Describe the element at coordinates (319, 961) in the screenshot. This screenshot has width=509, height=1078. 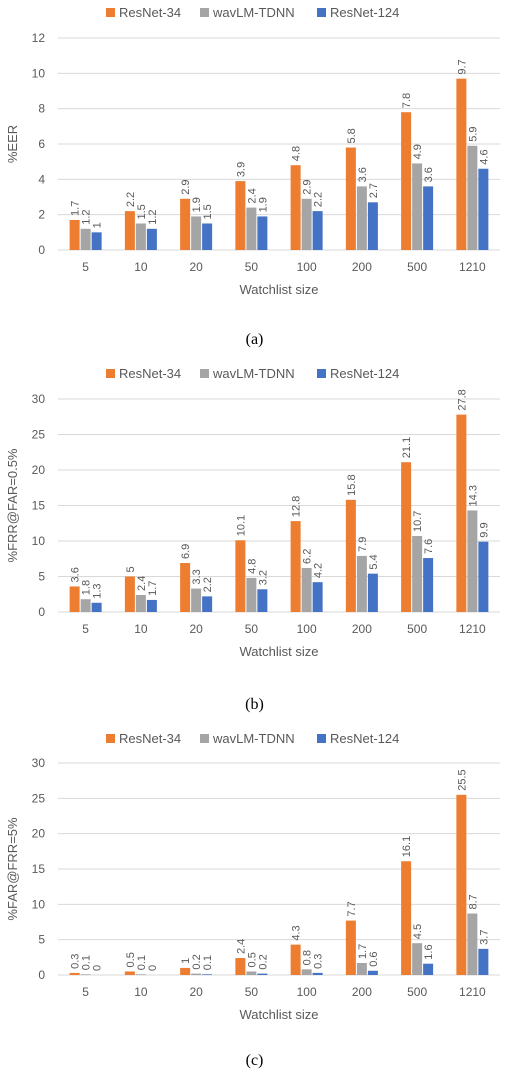
I see `data-label-resnet-124: 0.3` at that location.